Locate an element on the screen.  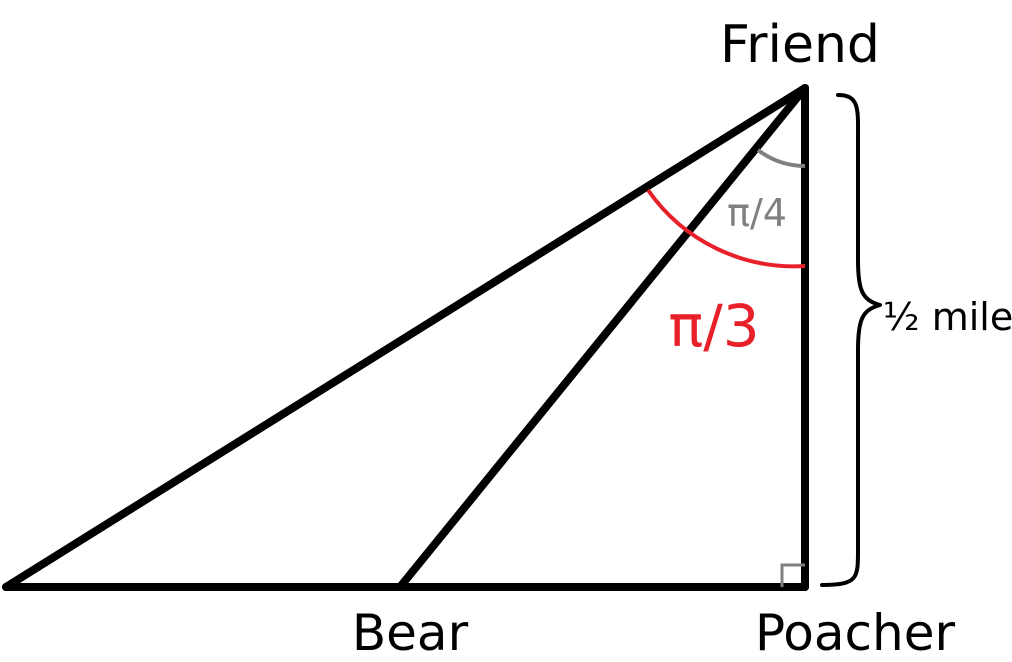
label-bear: Bear is located at coordinates (410, 633).